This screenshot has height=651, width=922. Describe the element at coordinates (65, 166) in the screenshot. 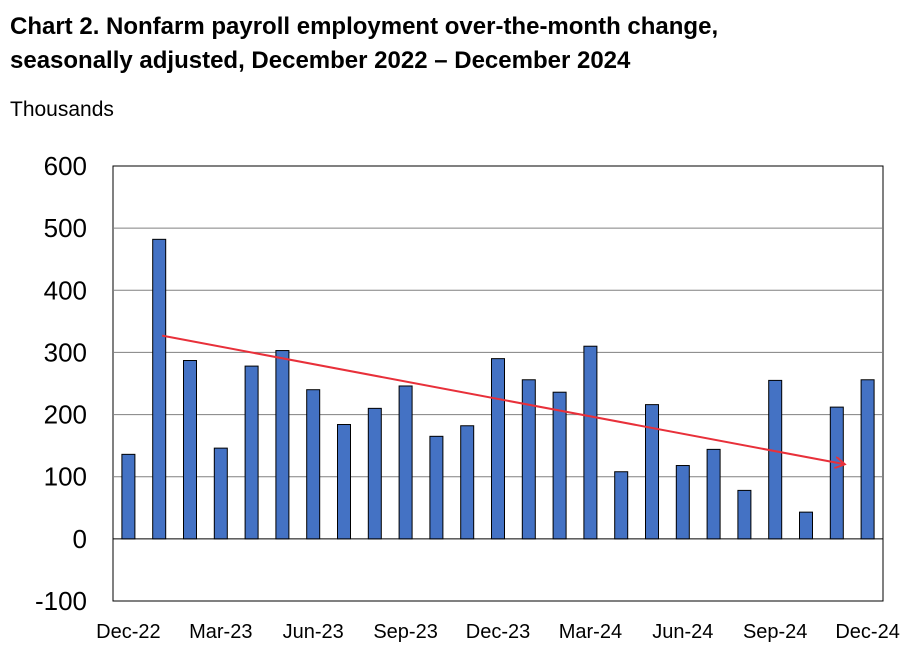

I see `y-tick-label: 600` at that location.